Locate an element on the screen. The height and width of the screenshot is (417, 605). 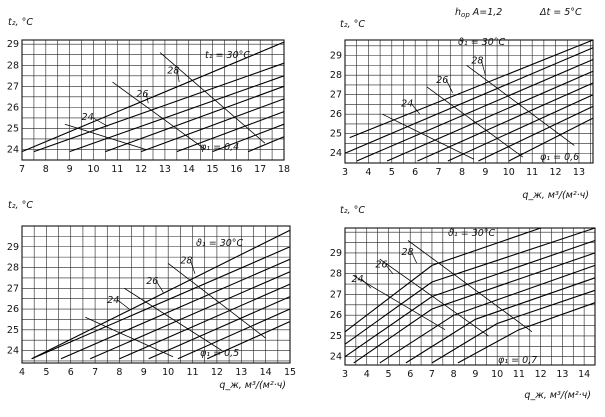
t1-line-label: t₁ = 30°C is located at coordinates (227, 55).